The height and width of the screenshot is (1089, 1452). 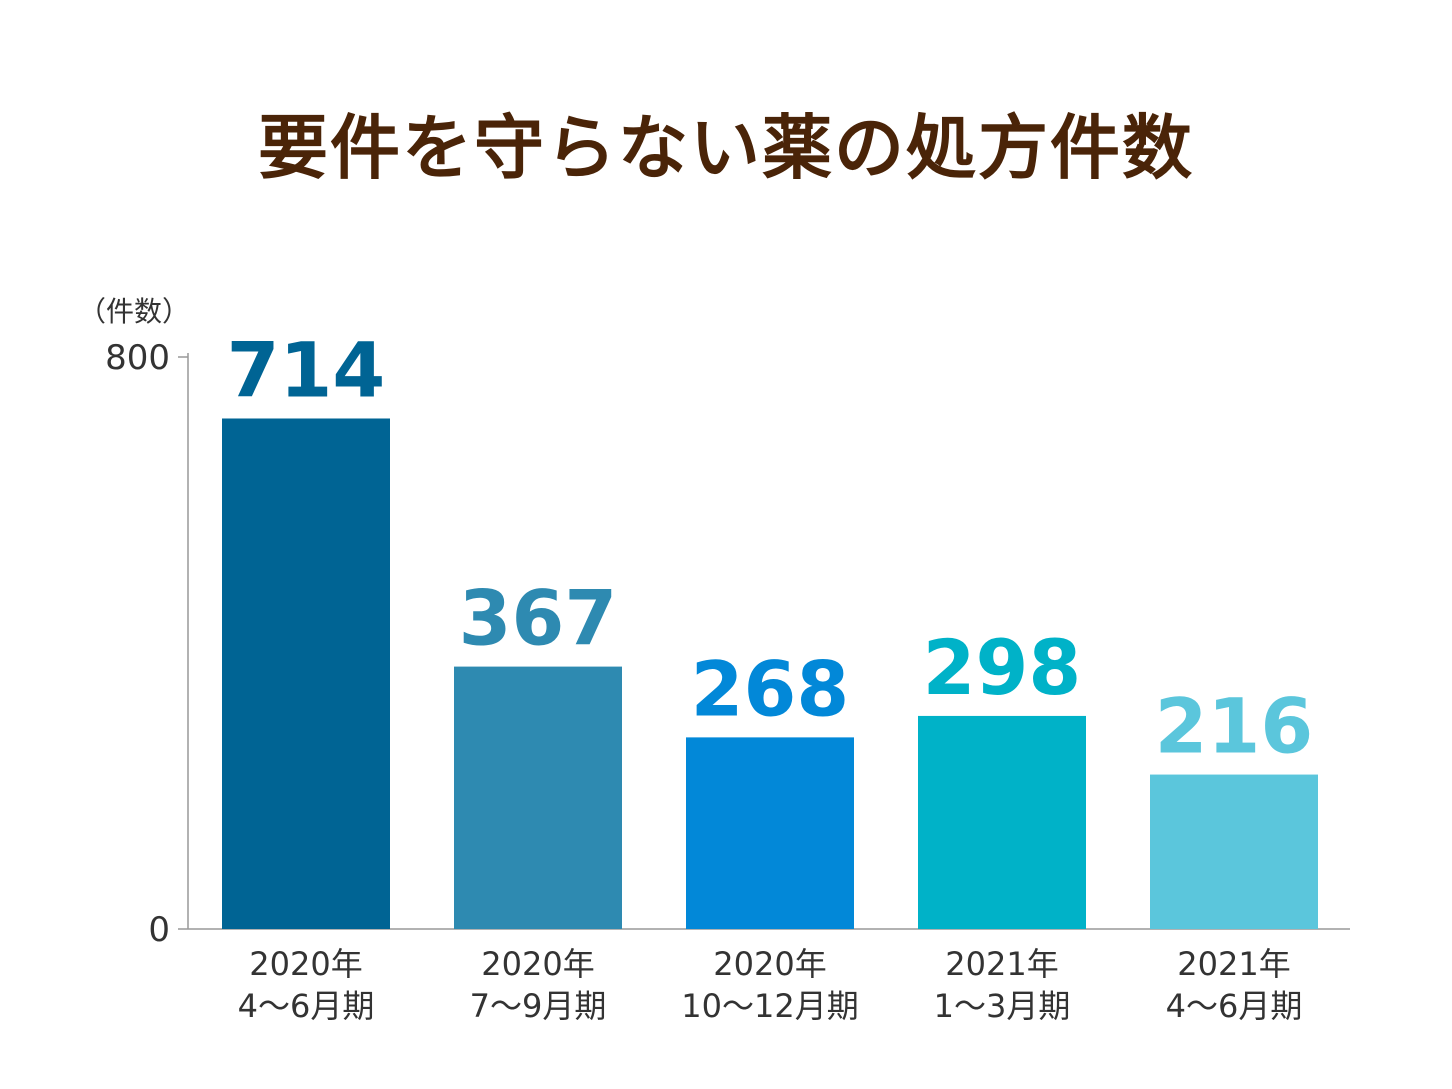 What do you see at coordinates (770, 985) in the screenshot?
I see `x-category-label-3: 2020年 10〜12月期` at bounding box center [770, 985].